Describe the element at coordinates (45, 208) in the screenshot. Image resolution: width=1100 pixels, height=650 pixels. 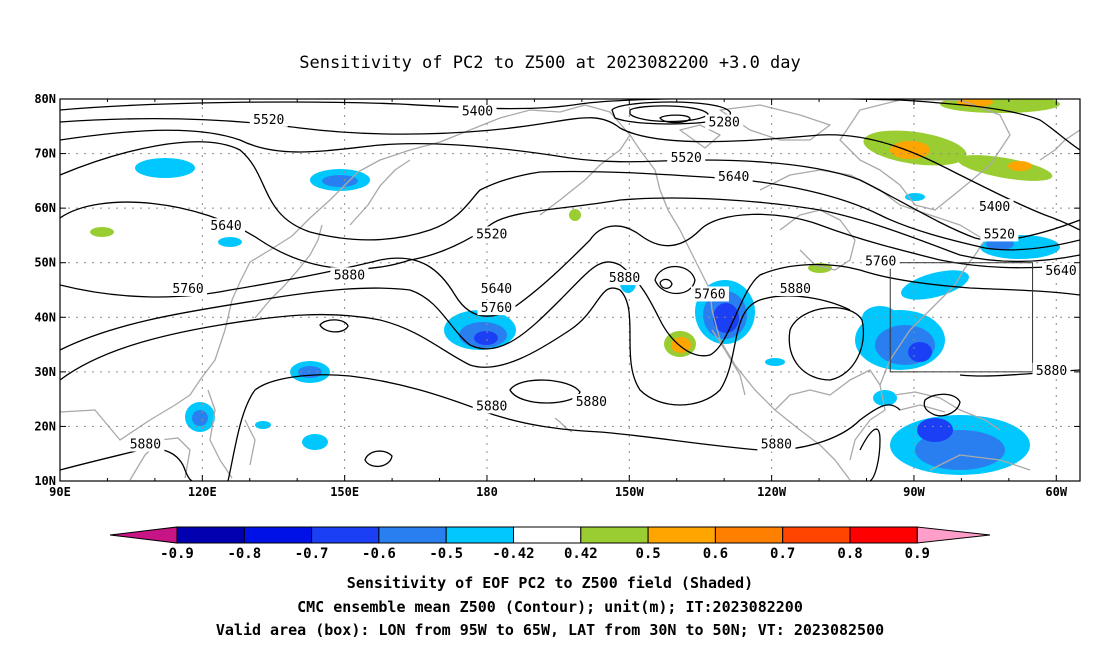
I see `lat-tick-label-2: 60N` at that location.